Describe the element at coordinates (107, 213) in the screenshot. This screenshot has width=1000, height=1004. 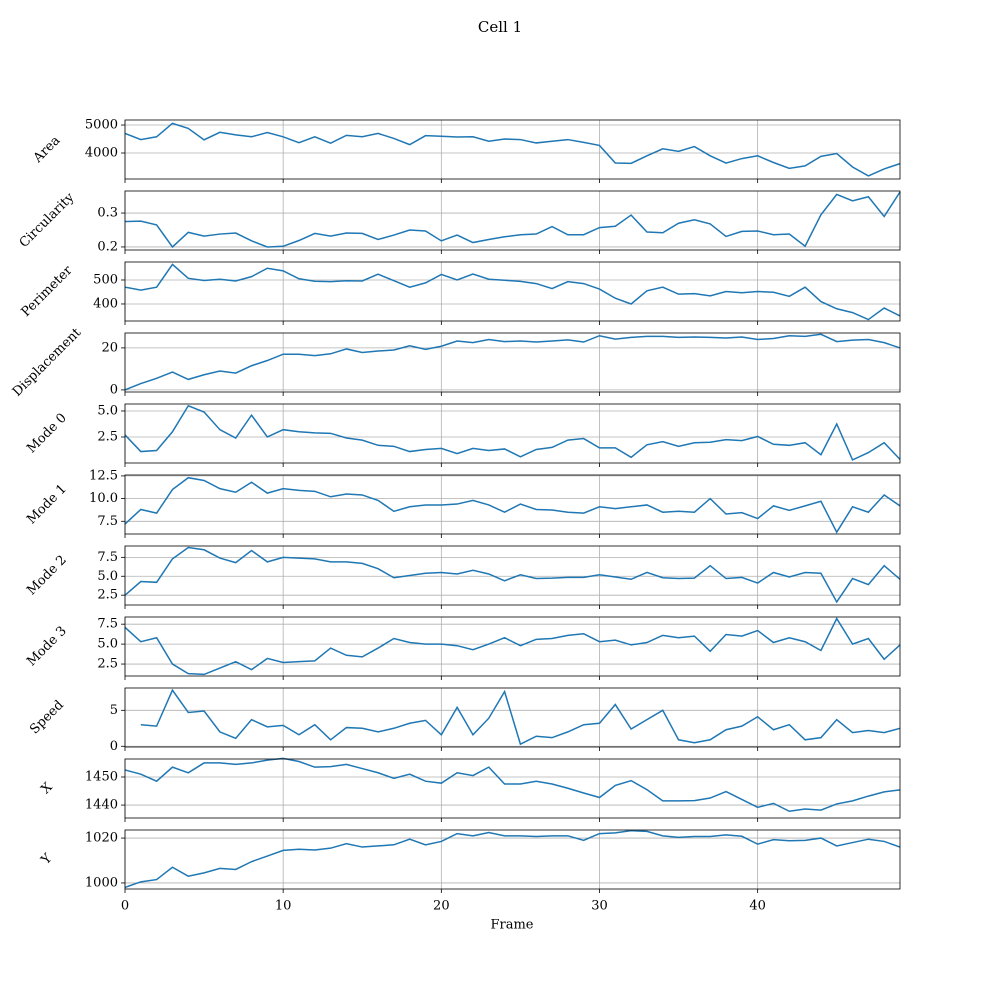
I see `y-tick-label: 0.3` at that location.